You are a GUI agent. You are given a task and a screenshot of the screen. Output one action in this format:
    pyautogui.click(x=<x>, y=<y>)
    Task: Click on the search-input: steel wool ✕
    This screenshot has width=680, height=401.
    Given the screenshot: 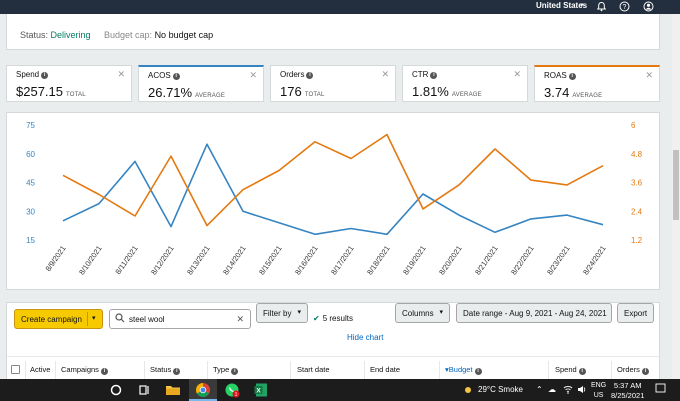 What is the action you would take?
    pyautogui.click(x=180, y=319)
    